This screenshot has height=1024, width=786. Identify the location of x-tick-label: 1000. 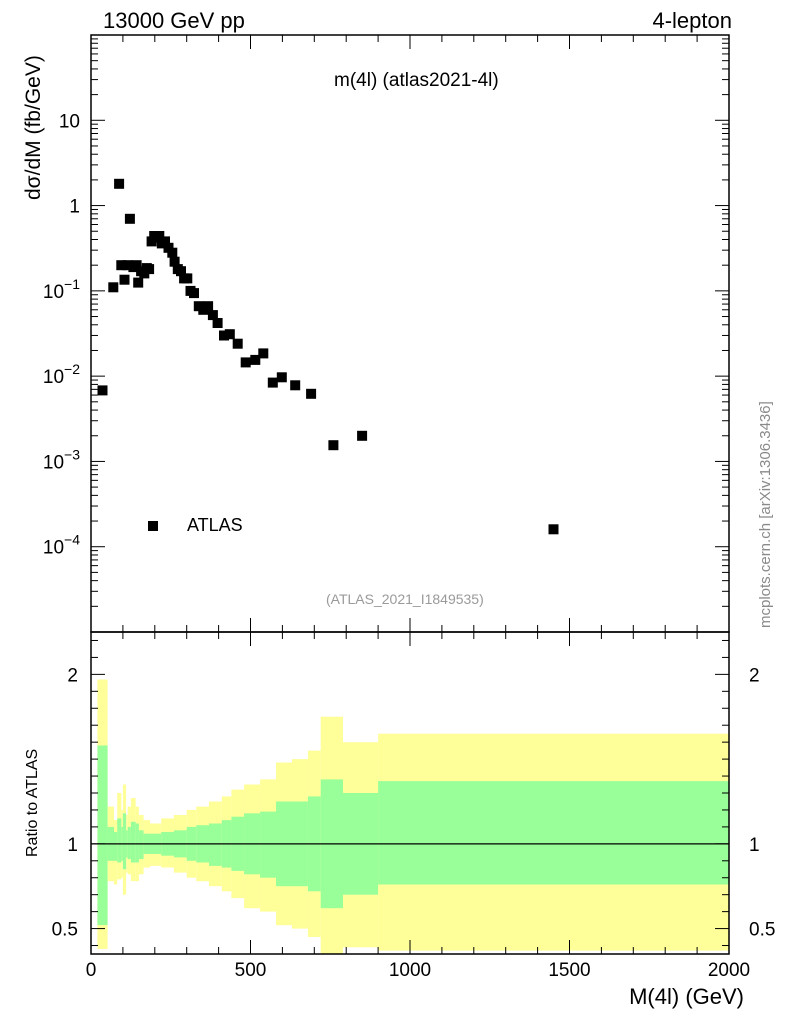
(410, 970).